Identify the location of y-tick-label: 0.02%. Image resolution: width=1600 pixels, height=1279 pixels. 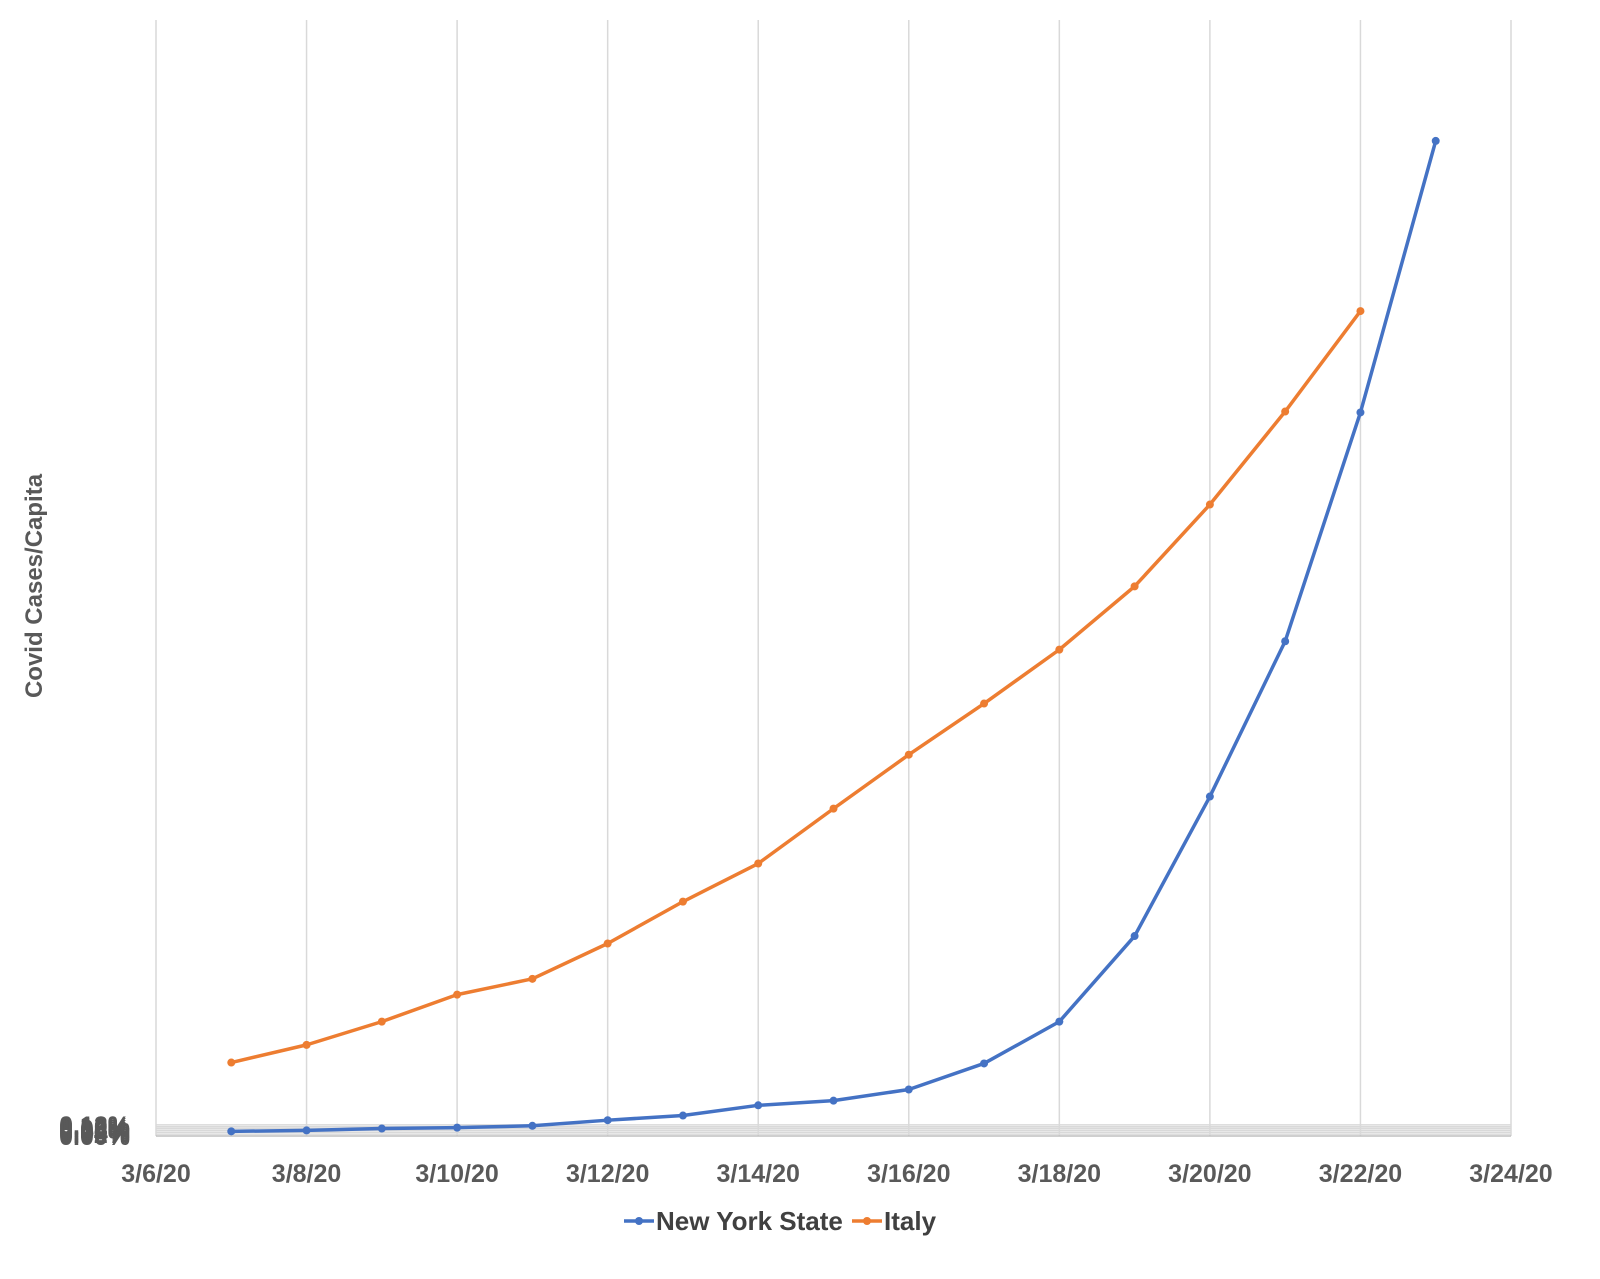
(94, 1135).